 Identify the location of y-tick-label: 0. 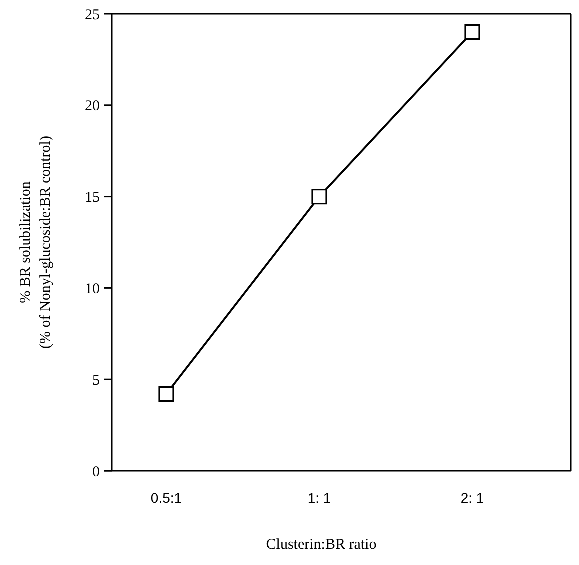
(96, 472).